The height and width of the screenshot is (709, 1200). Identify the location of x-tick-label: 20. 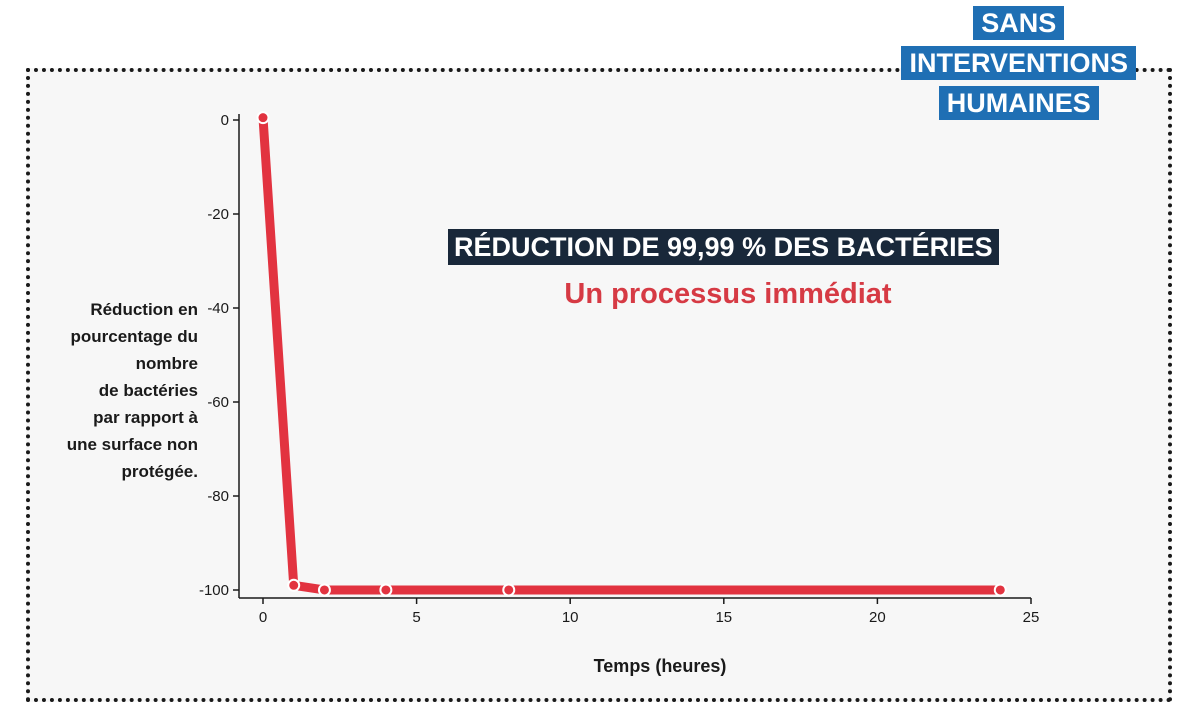
(877, 617).